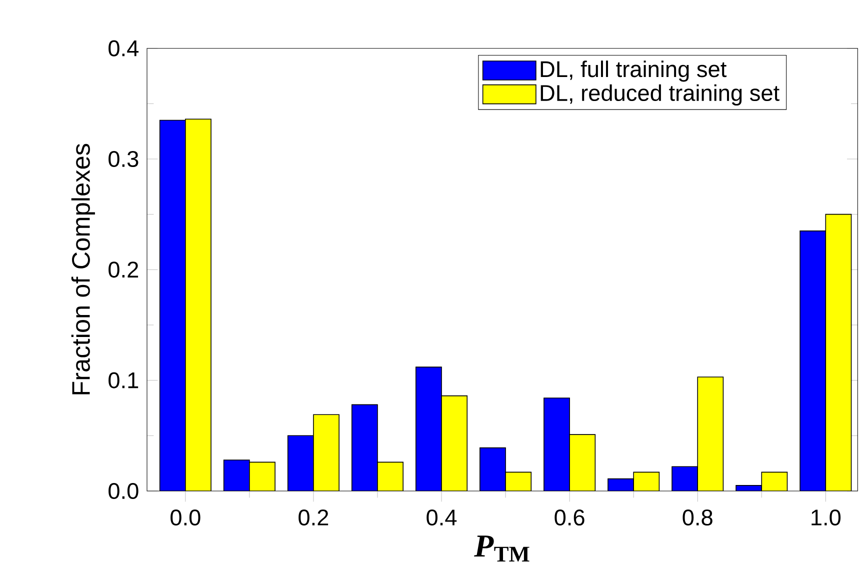  I want to click on y-tick-label: 0.3, so click(123, 159).